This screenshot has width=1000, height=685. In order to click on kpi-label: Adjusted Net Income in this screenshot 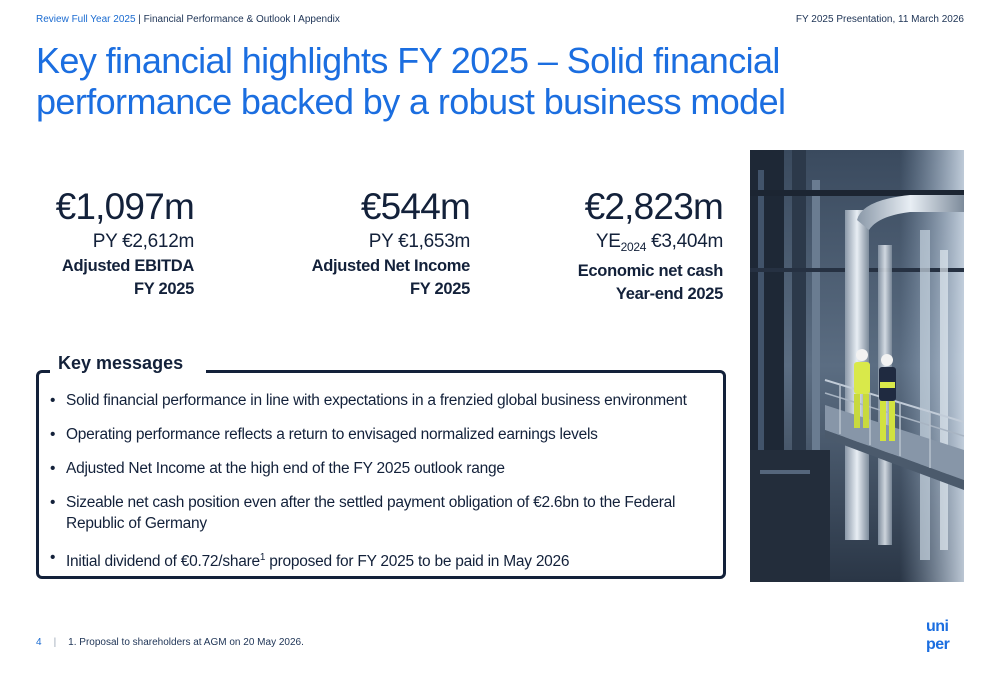, I will do `click(391, 266)`.